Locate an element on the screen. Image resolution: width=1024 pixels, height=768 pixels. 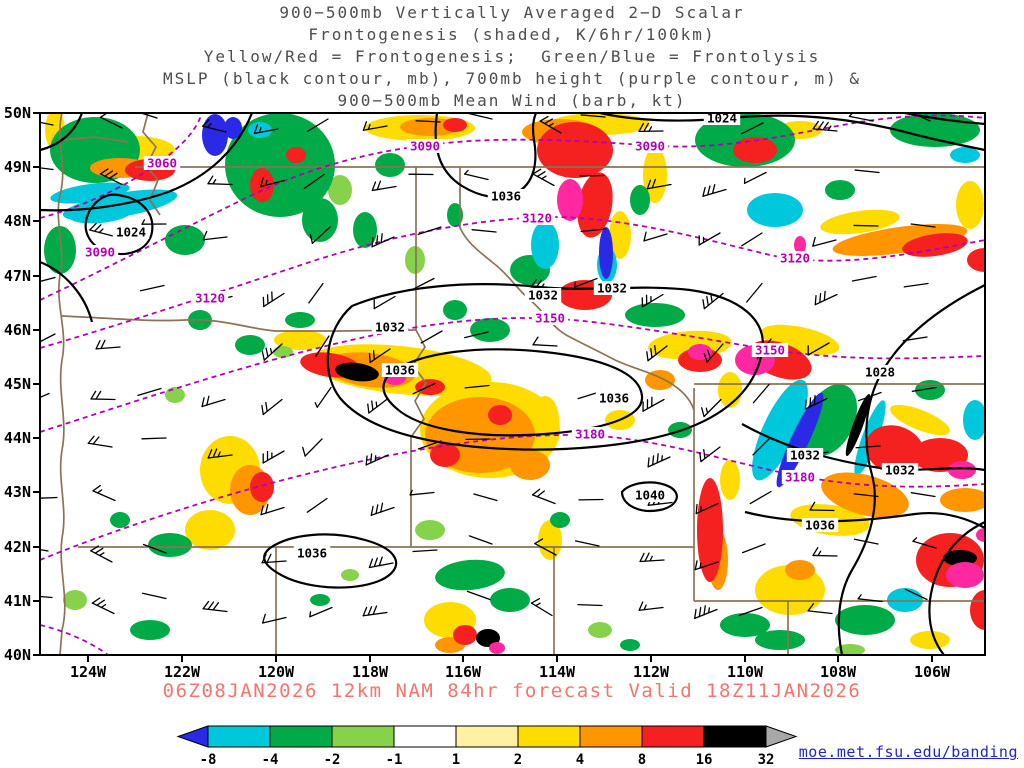
colorbar-right-arrow is located at coordinates (781, 736).